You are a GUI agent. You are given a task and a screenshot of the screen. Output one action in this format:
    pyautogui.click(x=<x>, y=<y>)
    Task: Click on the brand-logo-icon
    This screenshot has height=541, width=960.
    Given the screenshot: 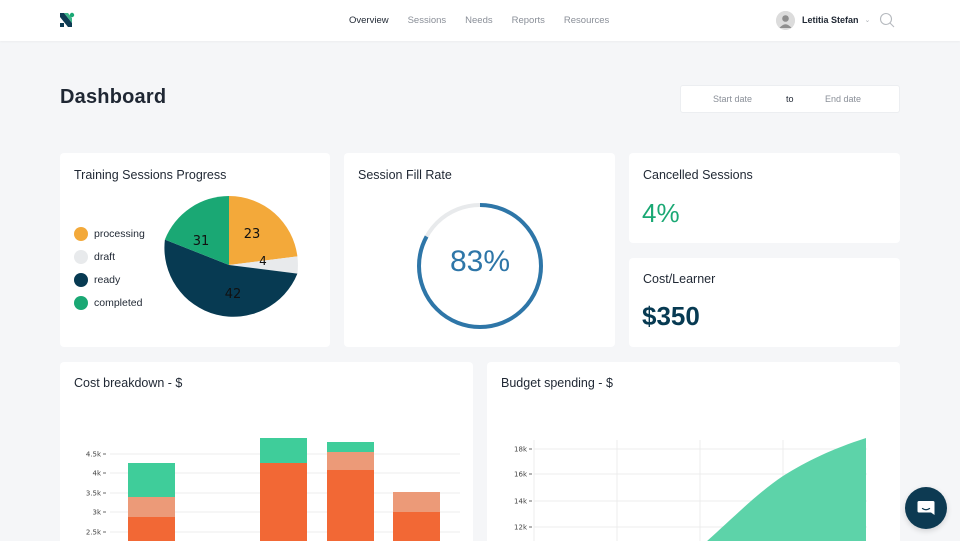 What is the action you would take?
    pyautogui.click(x=67, y=20)
    